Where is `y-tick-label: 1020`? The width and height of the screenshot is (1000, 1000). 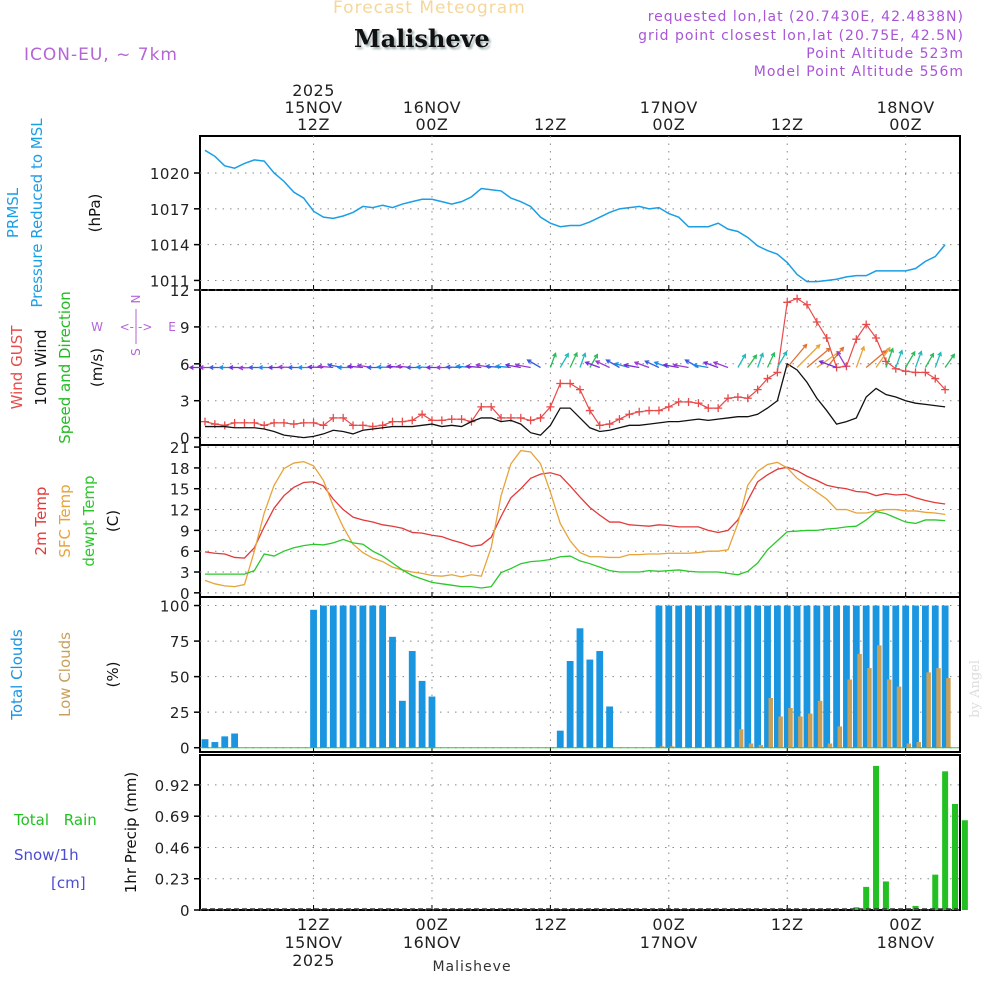 y-tick-label: 1020 is located at coordinates (170, 174).